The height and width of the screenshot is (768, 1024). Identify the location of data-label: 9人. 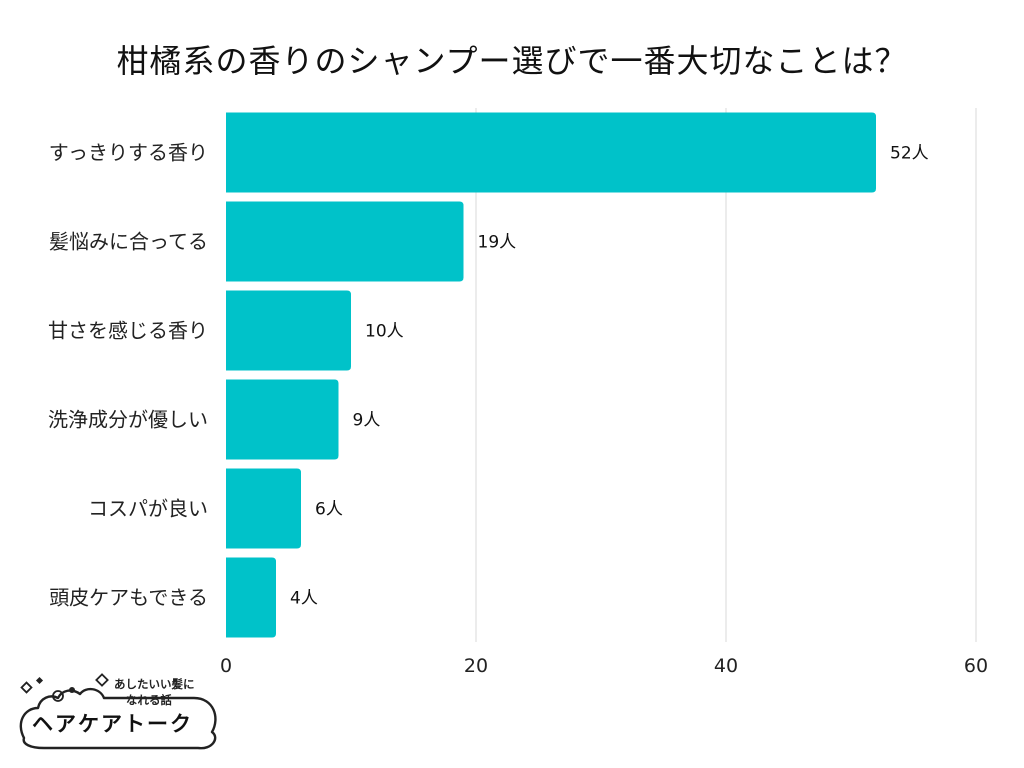
(367, 421).